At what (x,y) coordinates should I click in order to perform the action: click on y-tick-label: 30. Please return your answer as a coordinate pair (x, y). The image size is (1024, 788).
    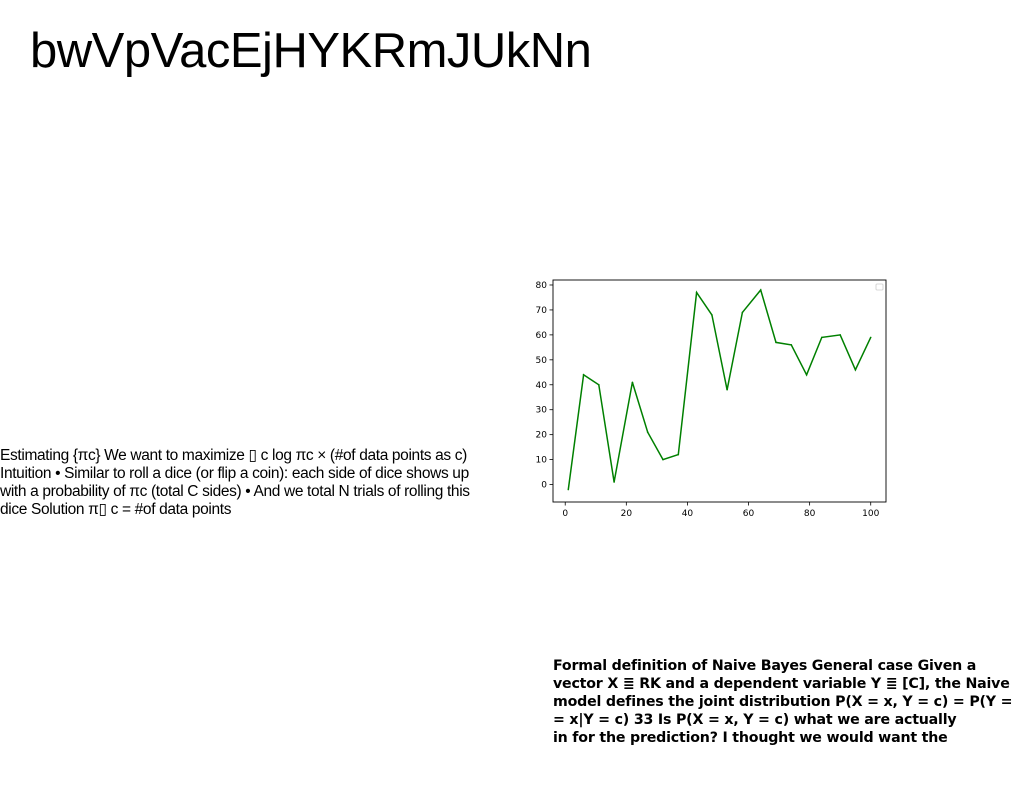
    Looking at the image, I should click on (542, 411).